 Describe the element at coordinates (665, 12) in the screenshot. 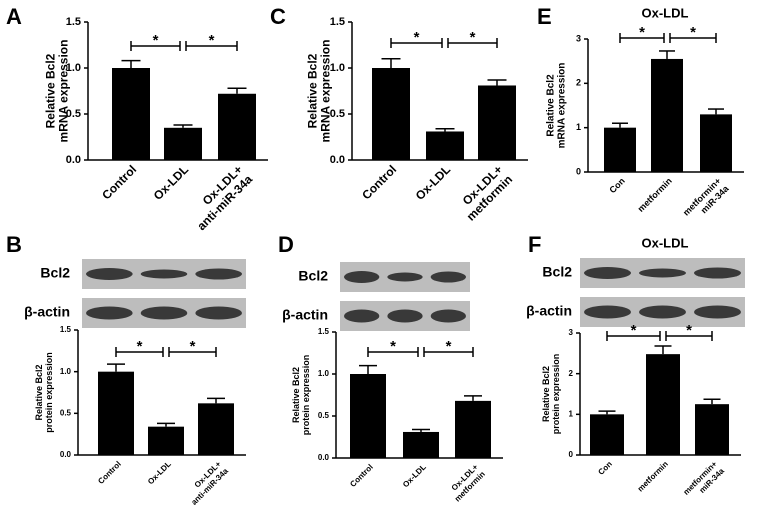

I see `header: Ox-LDL` at that location.